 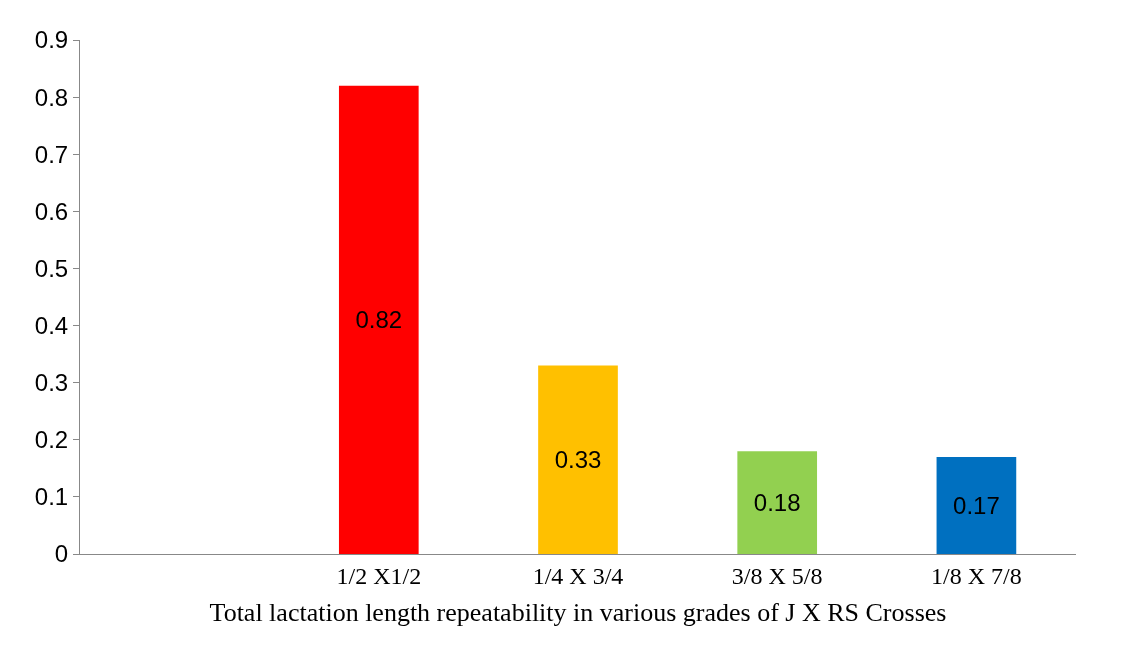 I want to click on y-tick-label: 0.1, so click(x=51, y=497).